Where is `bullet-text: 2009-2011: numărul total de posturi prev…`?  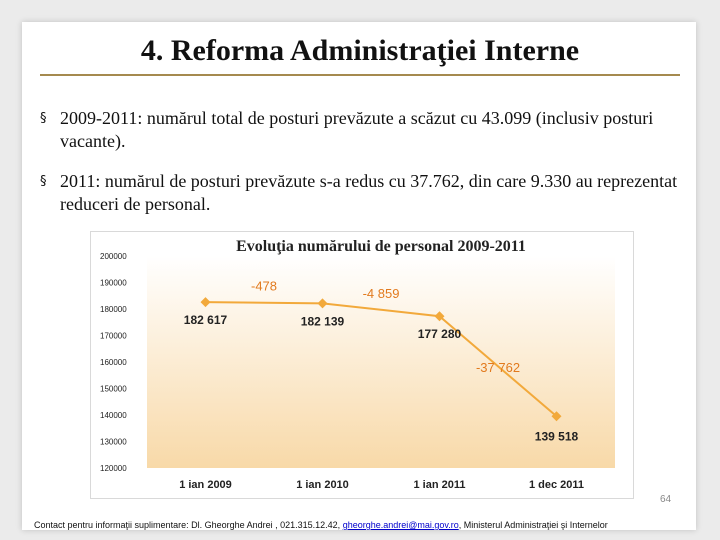
bullet-text: 2009-2011: numărul total de posturi prev… is located at coordinates (357, 129).